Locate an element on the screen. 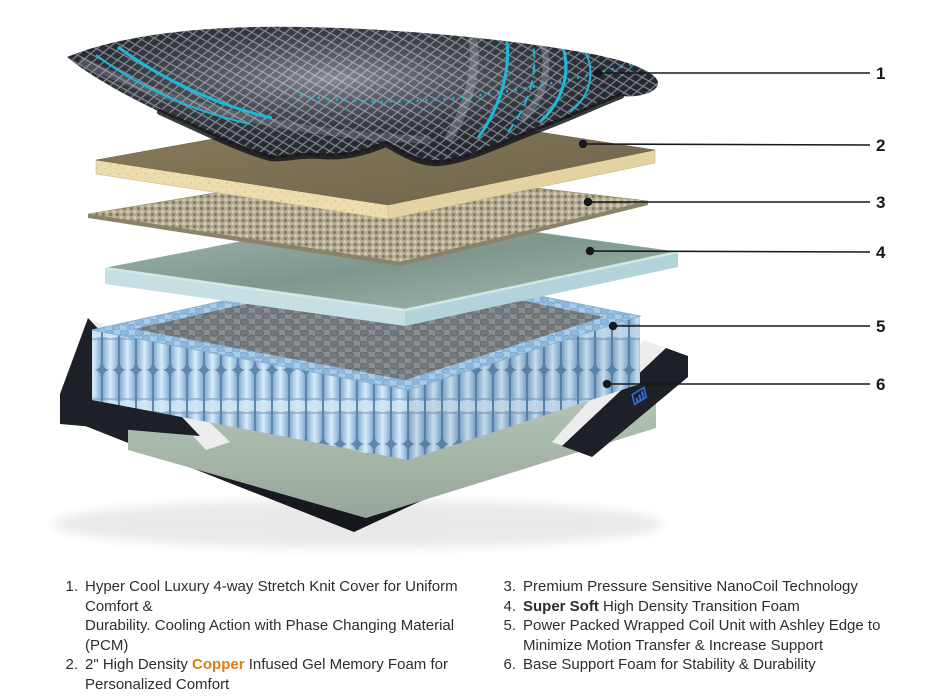  base-corner-guard-right is located at coordinates (625, 402).